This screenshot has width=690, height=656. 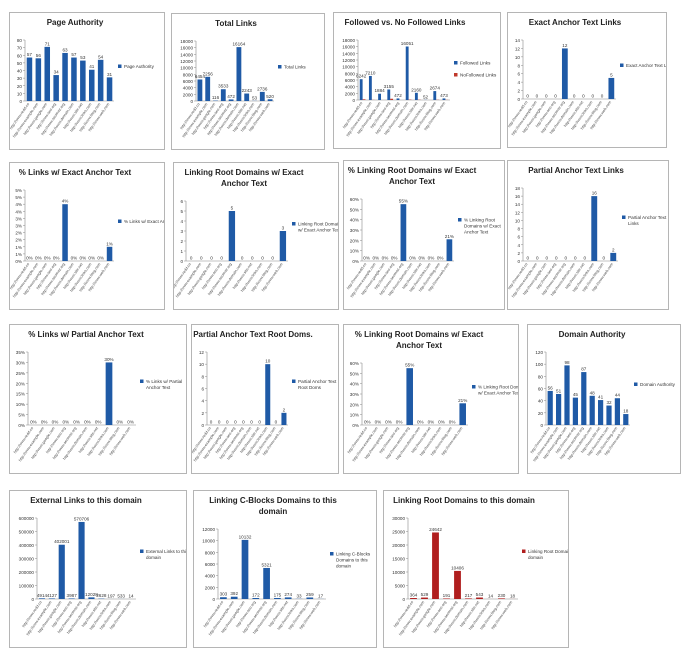 What do you see at coordinates (181, 211) in the screenshot?
I see `y-tick-label: 5` at bounding box center [181, 211].